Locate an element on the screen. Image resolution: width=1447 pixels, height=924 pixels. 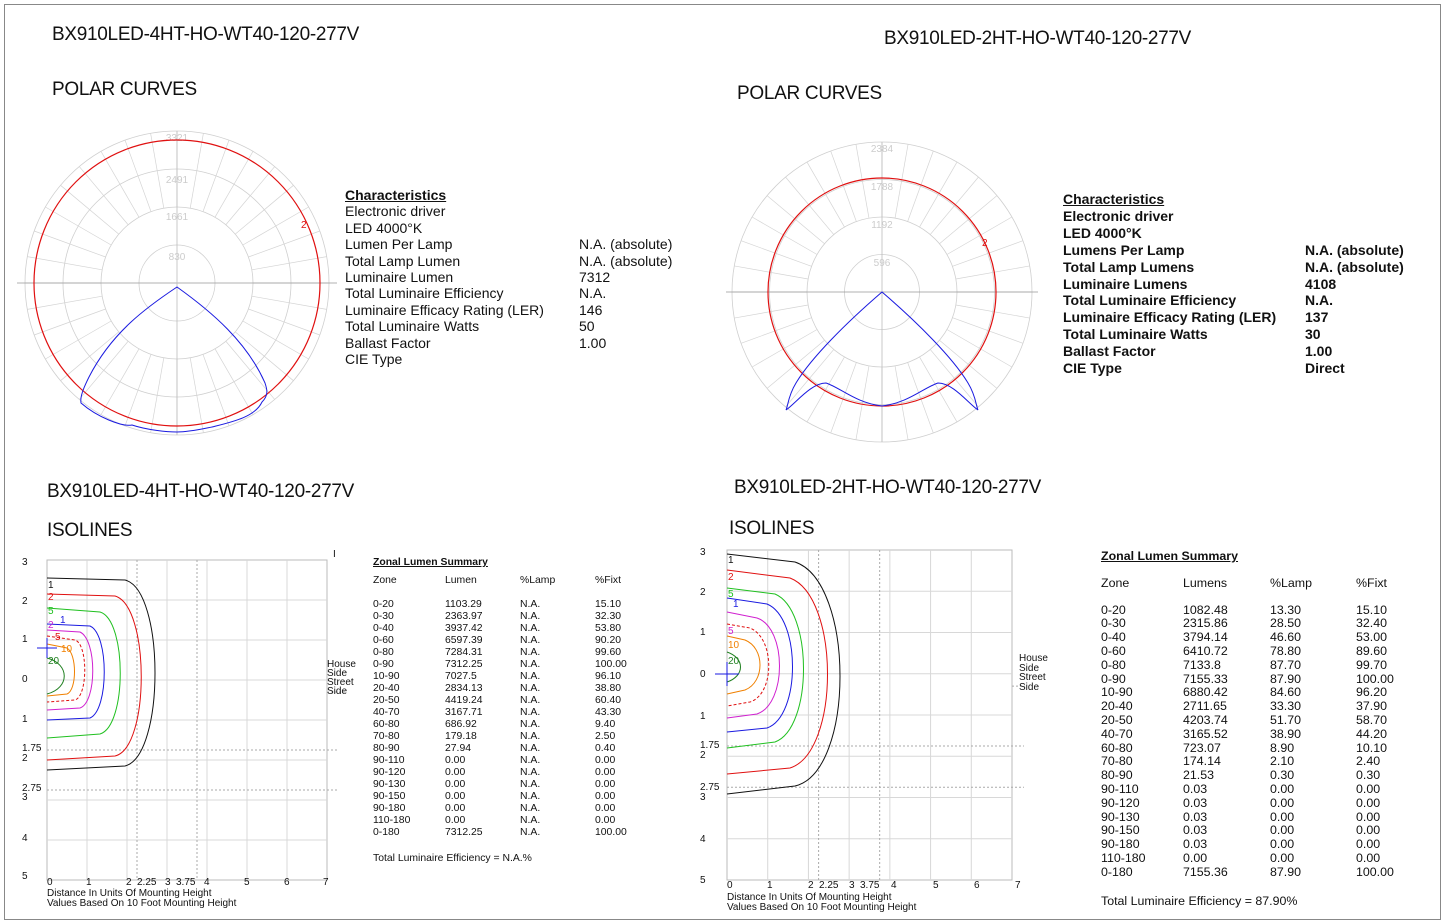
zonal-cell: 0.03 is located at coordinates (1195, 830).